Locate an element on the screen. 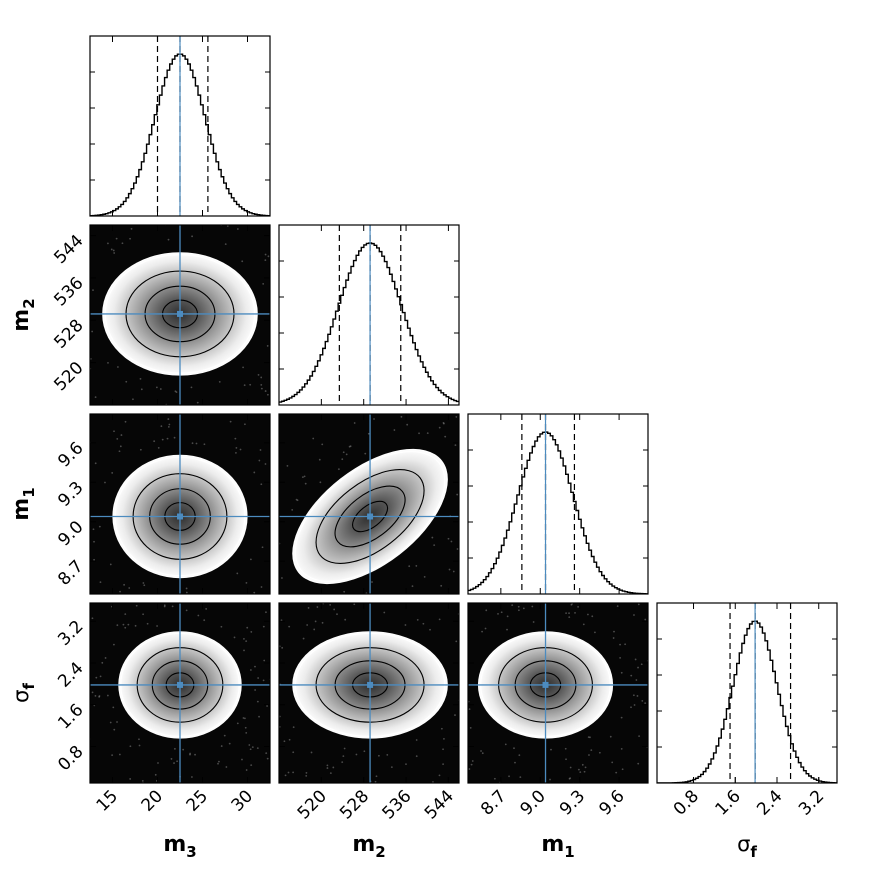  ytick-label-m2: 536 is located at coordinates (68, 291).